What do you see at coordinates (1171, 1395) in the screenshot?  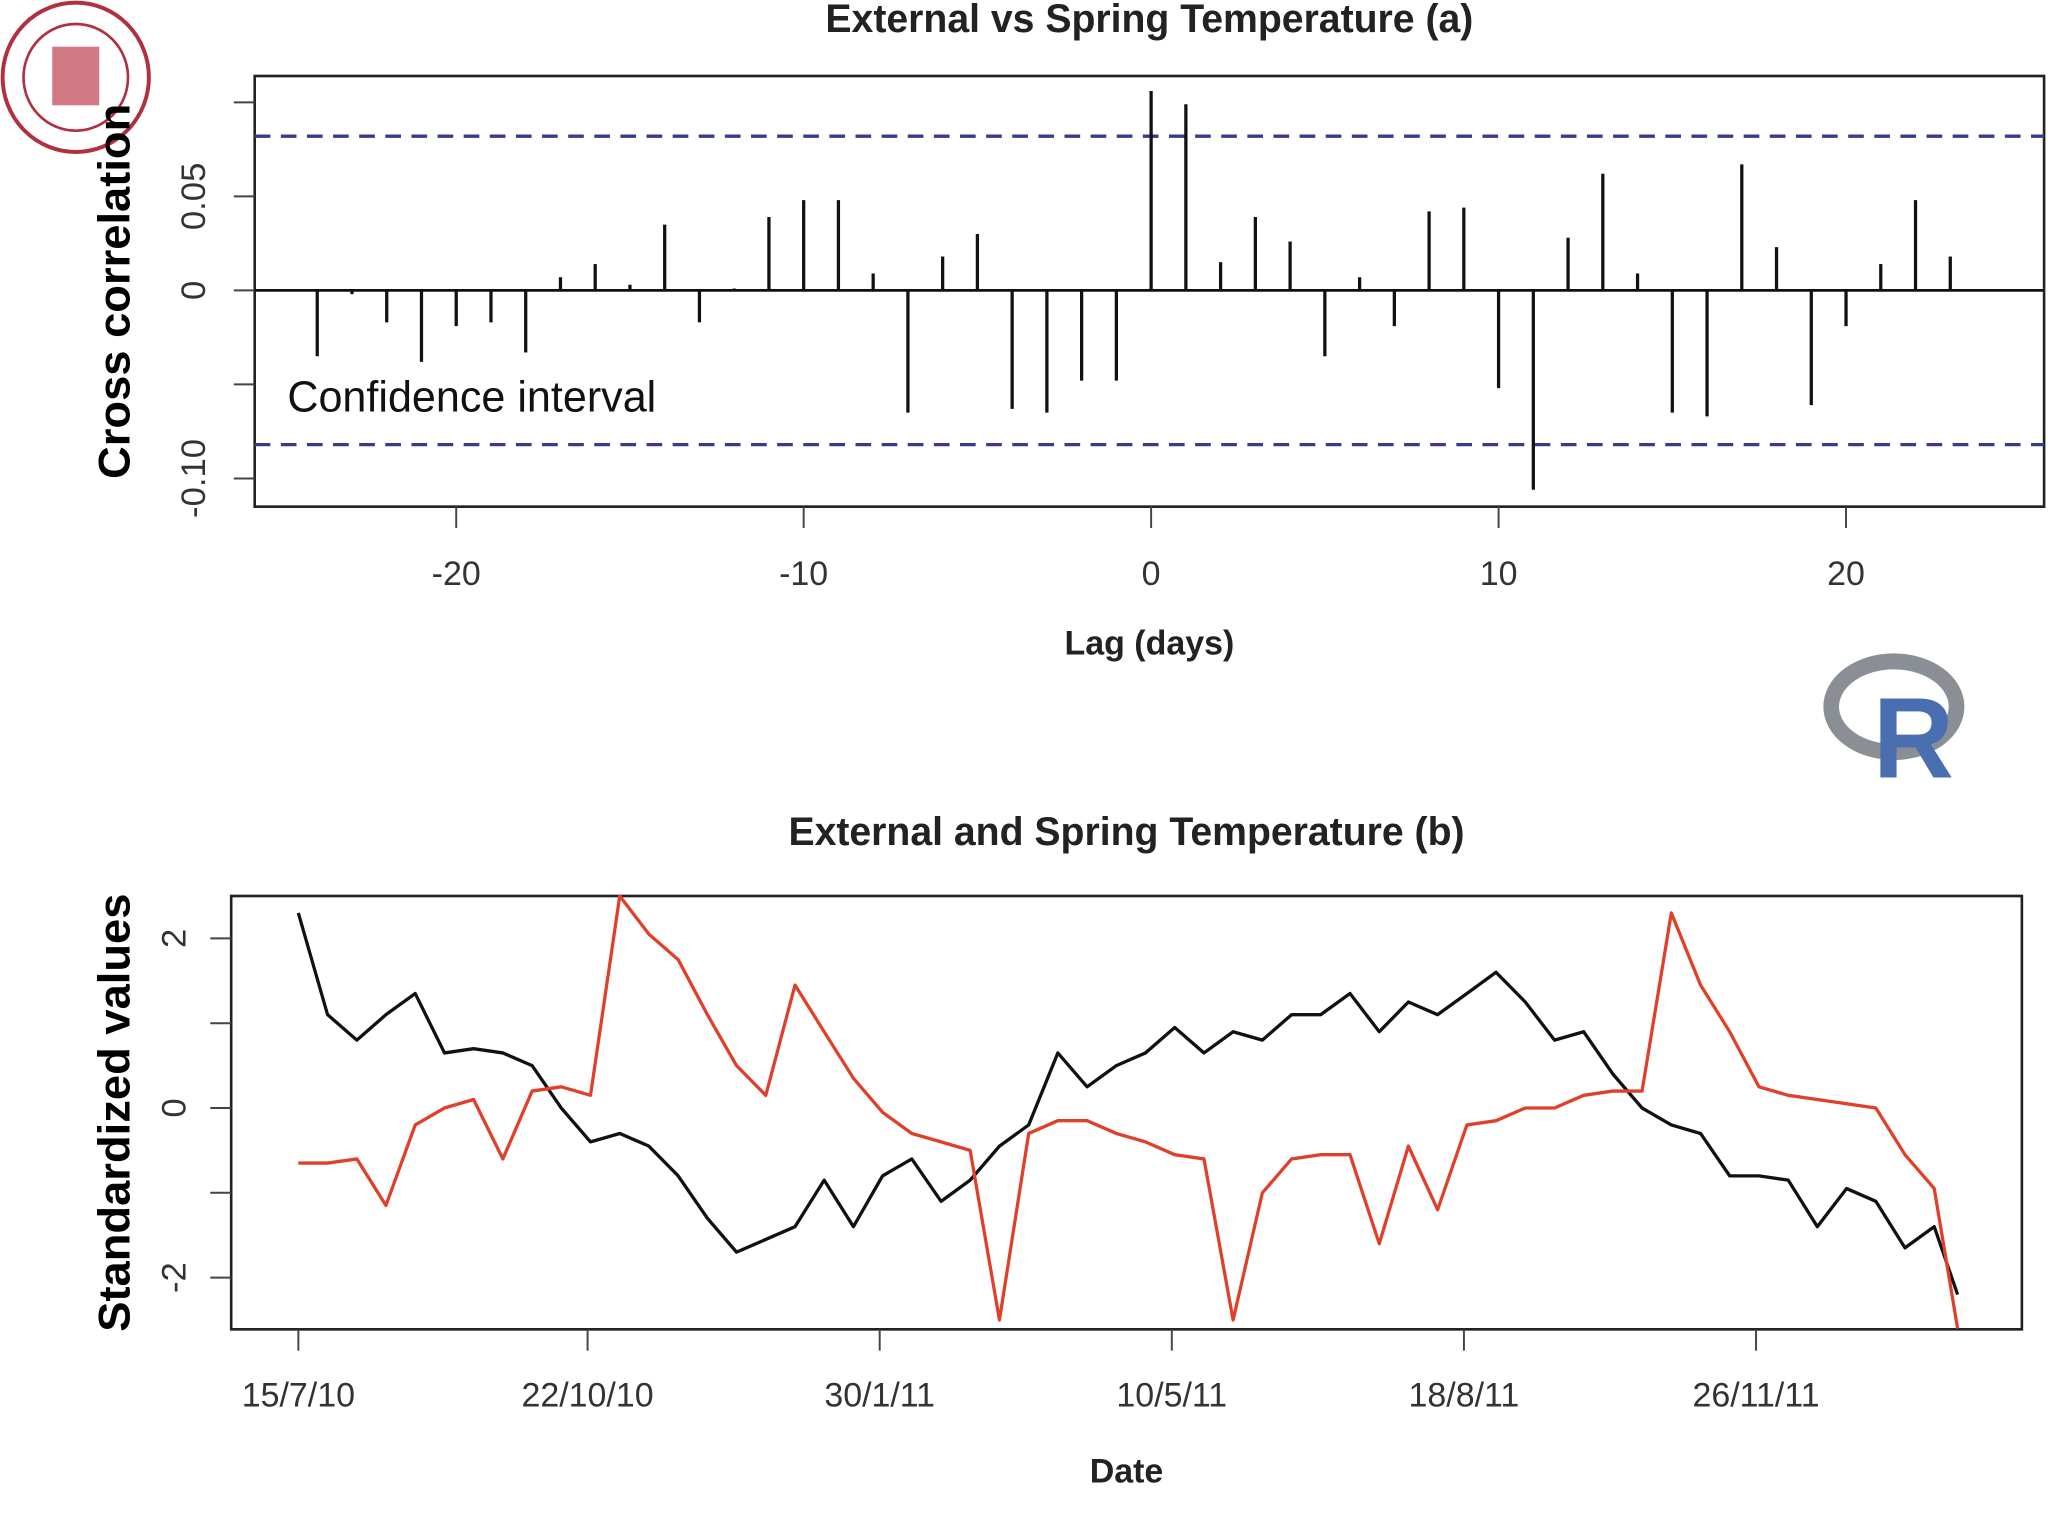 I see `x-tick-label: 10/5/11` at bounding box center [1171, 1395].